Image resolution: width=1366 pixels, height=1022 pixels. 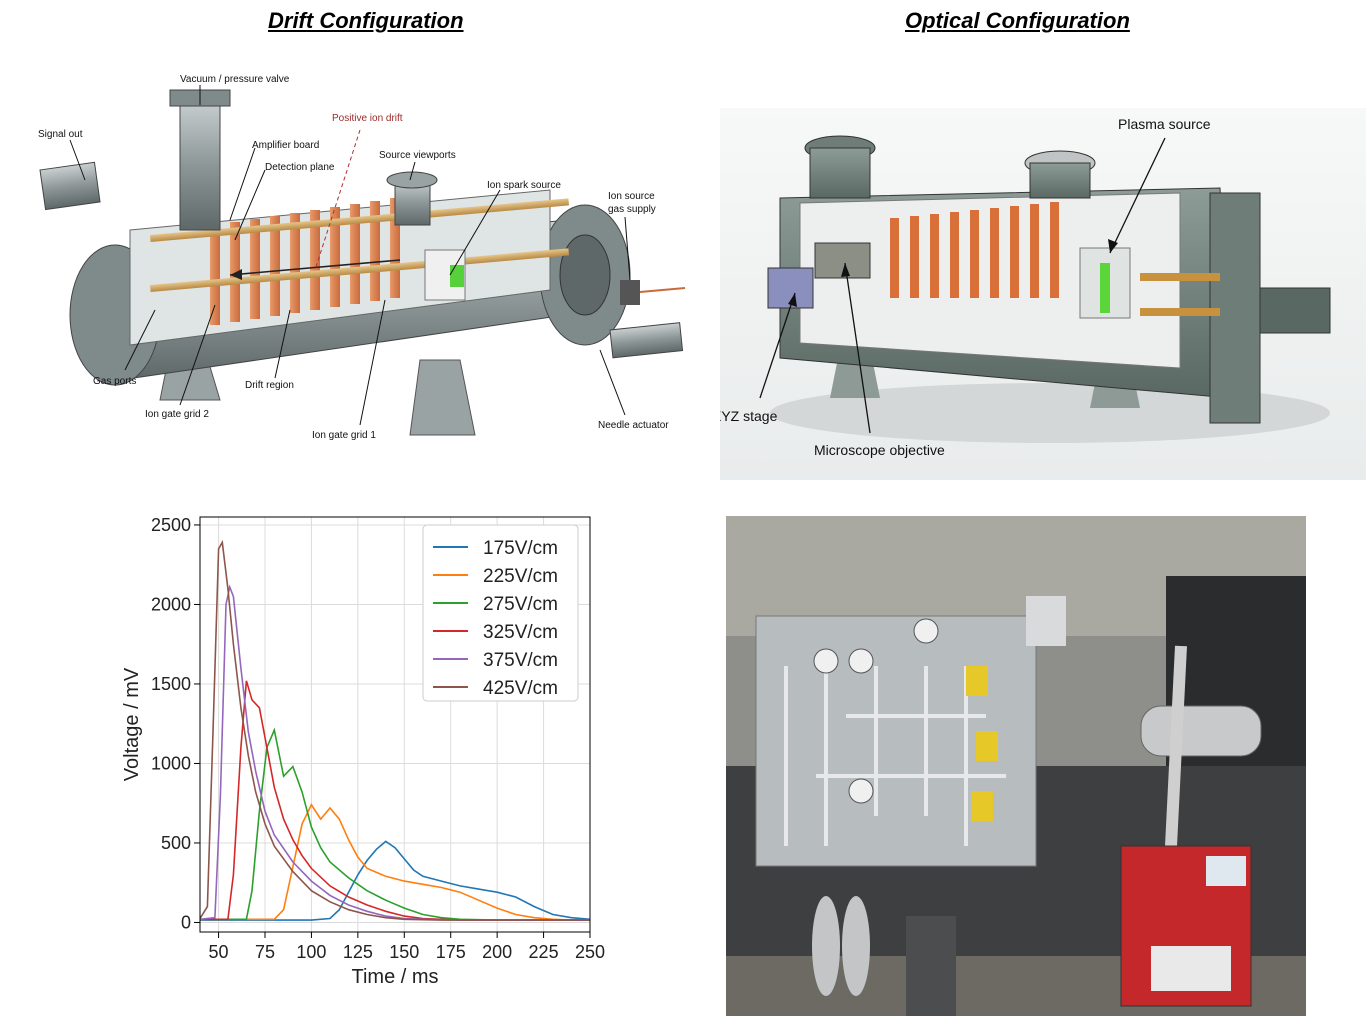 I want to click on label-ion-gate-grid-1: Ion gate grid 1, so click(x=344, y=435).